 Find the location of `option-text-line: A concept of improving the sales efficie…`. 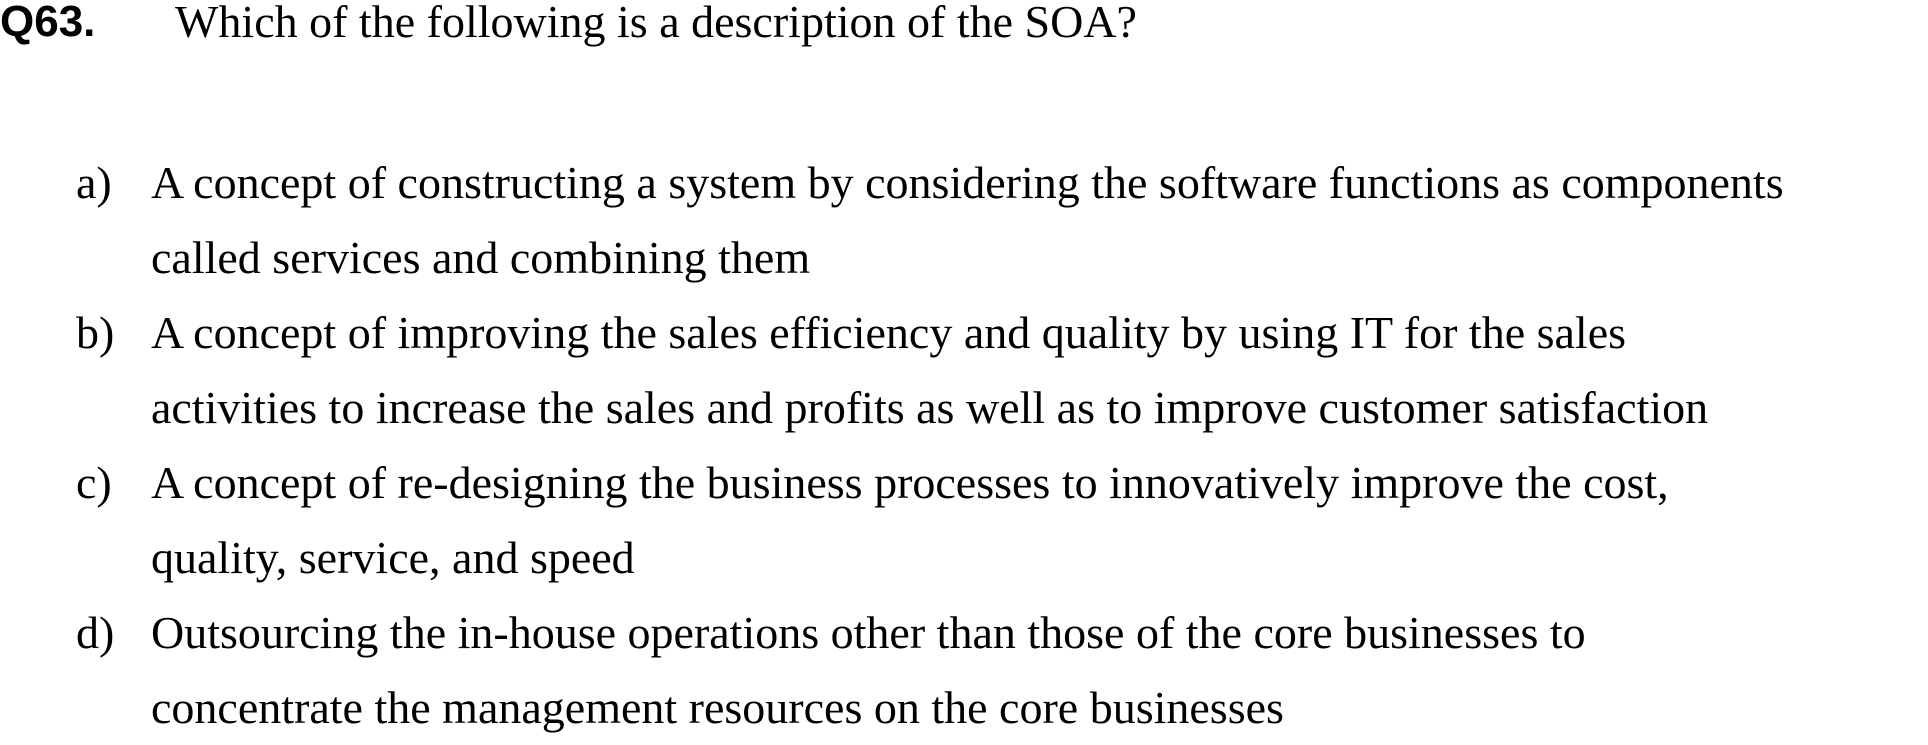

option-text-line: A concept of improving the sales efficie… is located at coordinates (889, 332).